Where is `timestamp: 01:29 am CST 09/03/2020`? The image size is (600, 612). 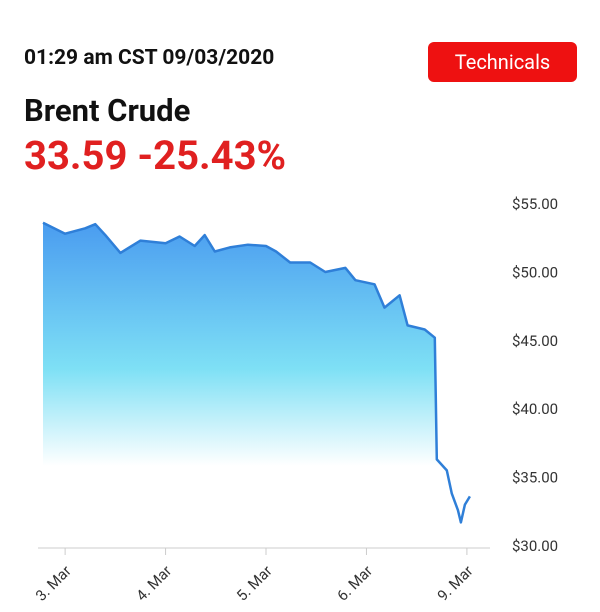
timestamp: 01:29 am CST 09/03/2020 is located at coordinates (149, 58).